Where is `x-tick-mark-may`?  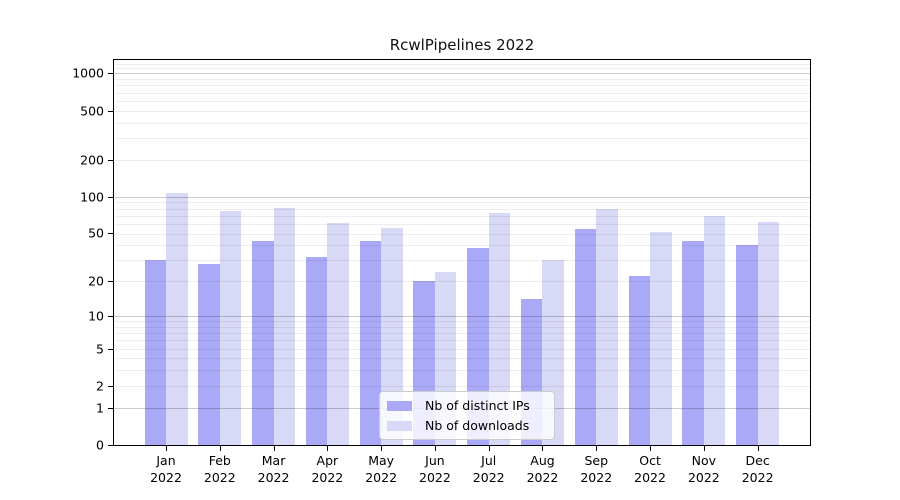
x-tick-mark-may is located at coordinates (382, 448).